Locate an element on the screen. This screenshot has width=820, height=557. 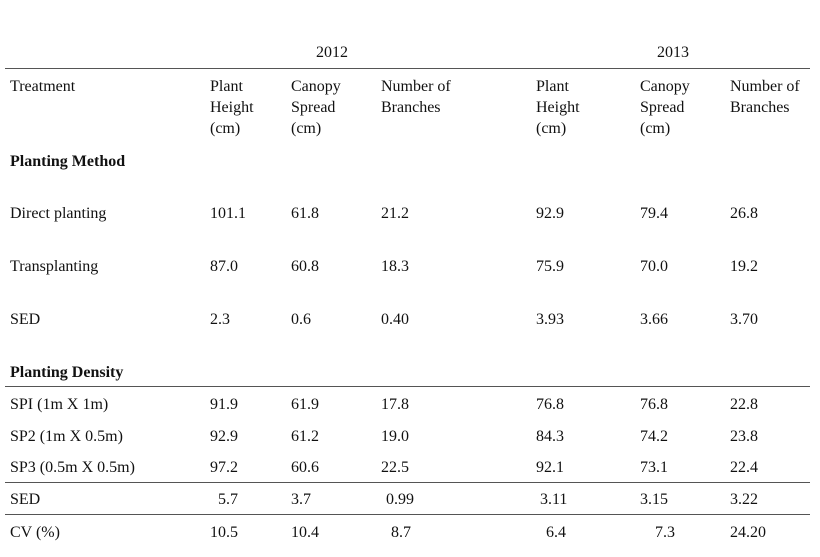
sed-top-rule is located at coordinates (407, 482).